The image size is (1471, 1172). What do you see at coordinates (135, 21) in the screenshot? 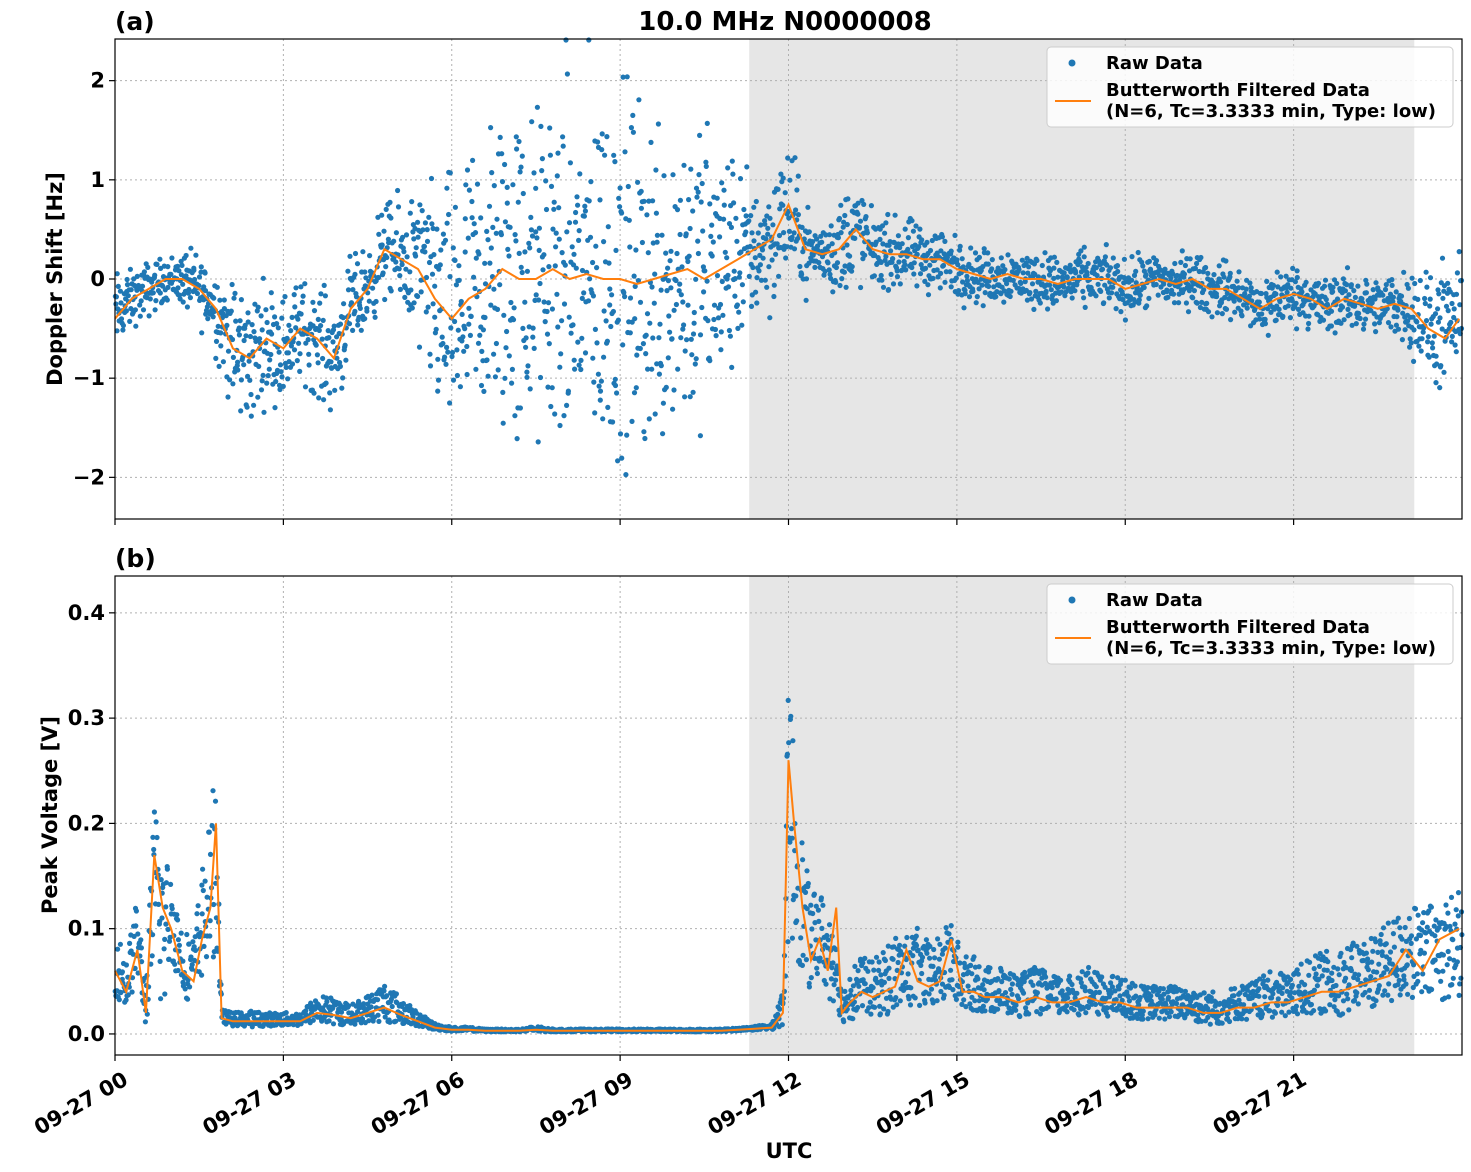
I see `panel-a-label: (a)` at bounding box center [135, 21].